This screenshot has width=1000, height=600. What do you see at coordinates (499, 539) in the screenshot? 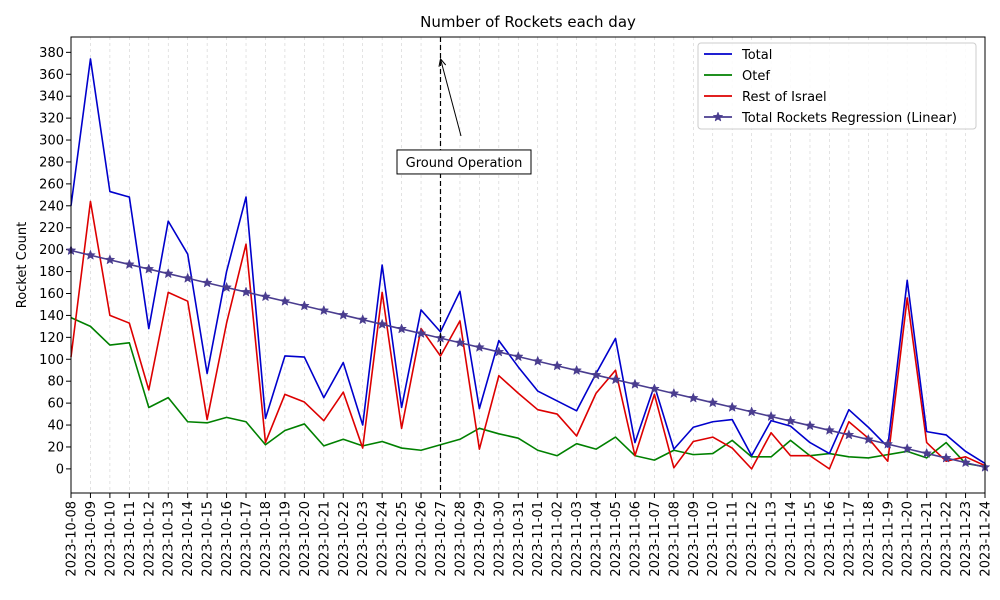
I see `x-tick-label: 2023-10-30` at bounding box center [499, 539].